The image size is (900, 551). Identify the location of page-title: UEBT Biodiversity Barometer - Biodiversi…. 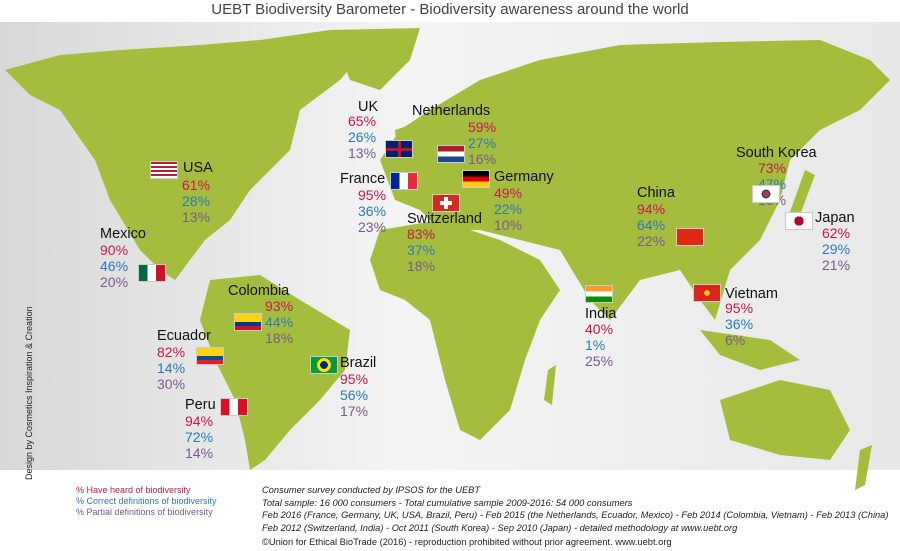
(450, 9).